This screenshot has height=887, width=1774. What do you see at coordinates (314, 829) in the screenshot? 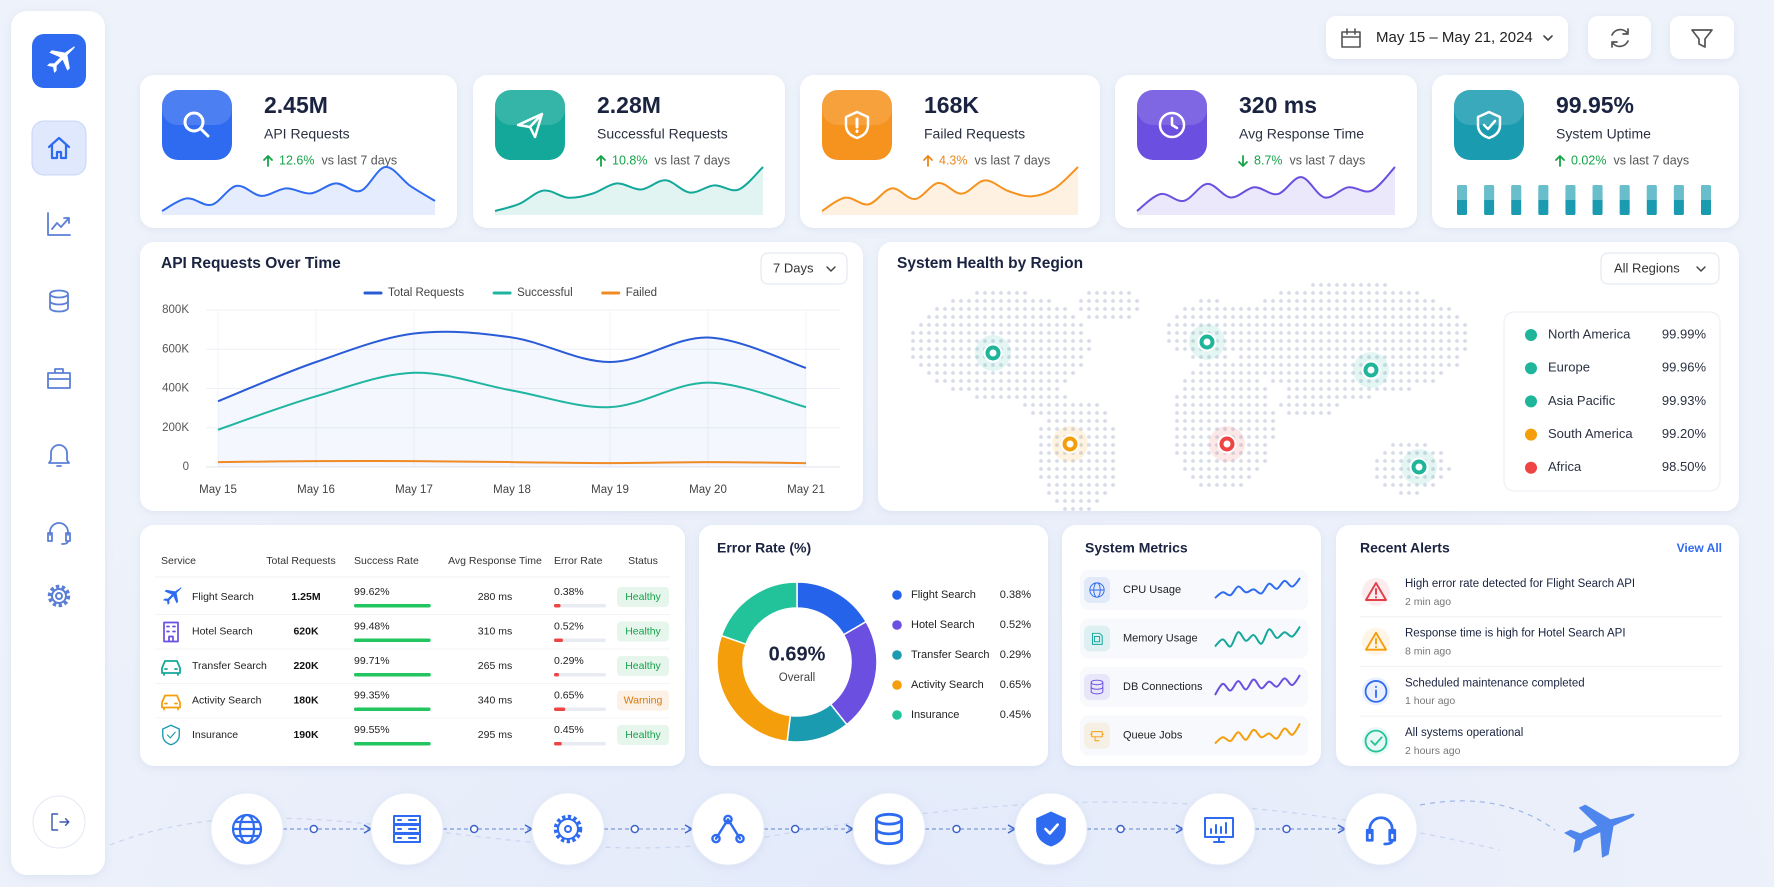
I see `pipeline-dot` at bounding box center [314, 829].